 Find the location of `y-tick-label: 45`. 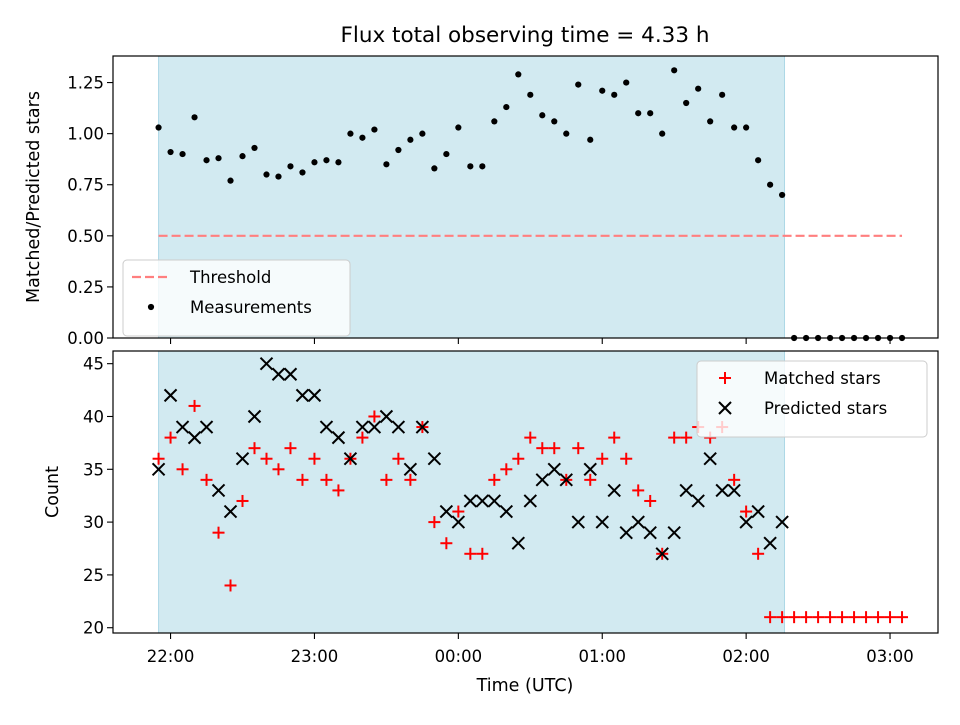

y-tick-label: 45 is located at coordinates (93, 364).